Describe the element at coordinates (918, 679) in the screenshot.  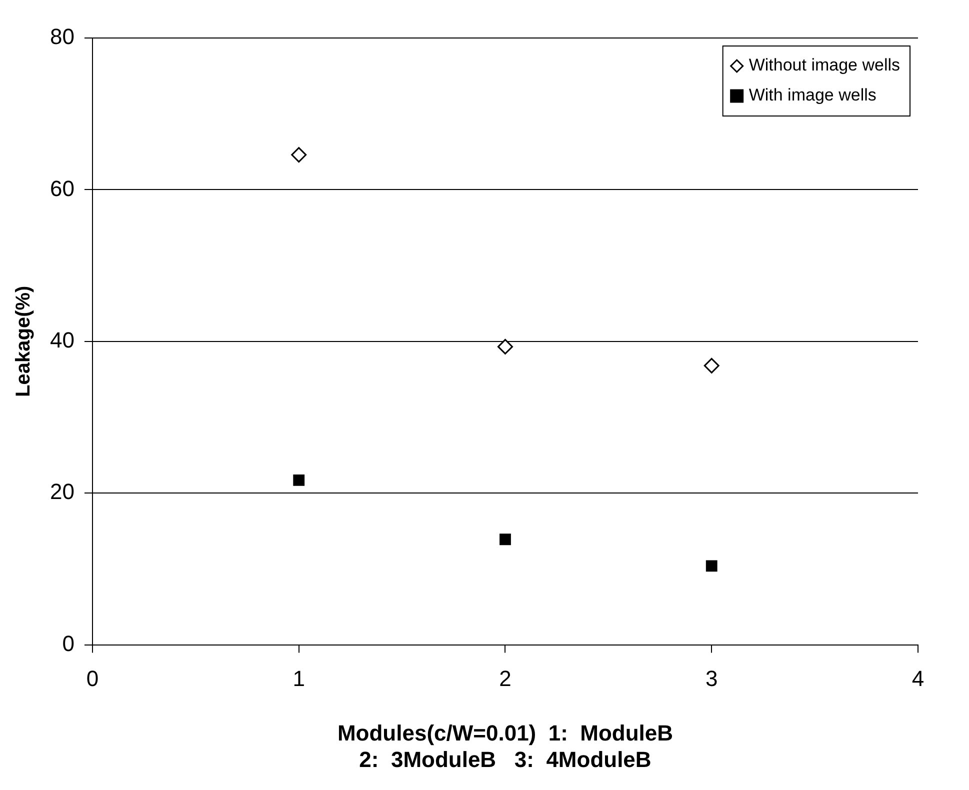
I see `x-tick-label: 4` at that location.